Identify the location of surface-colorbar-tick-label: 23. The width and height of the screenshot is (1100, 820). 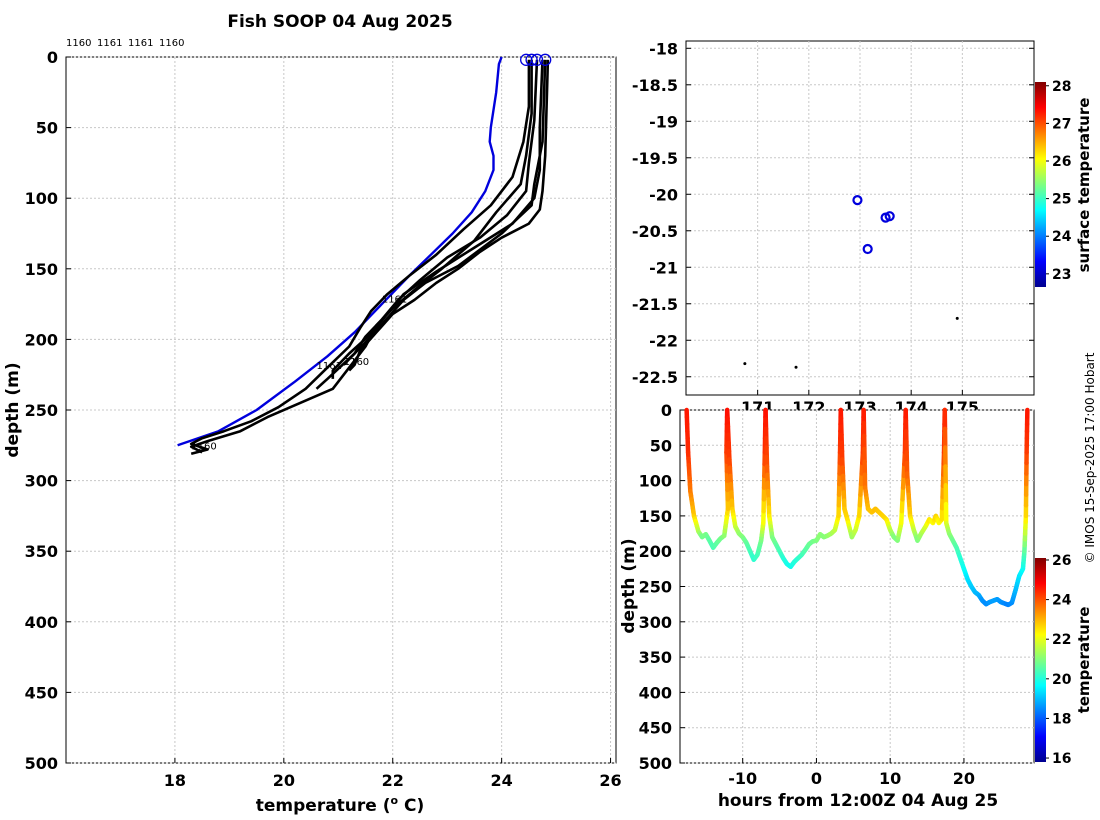
(1061, 275).